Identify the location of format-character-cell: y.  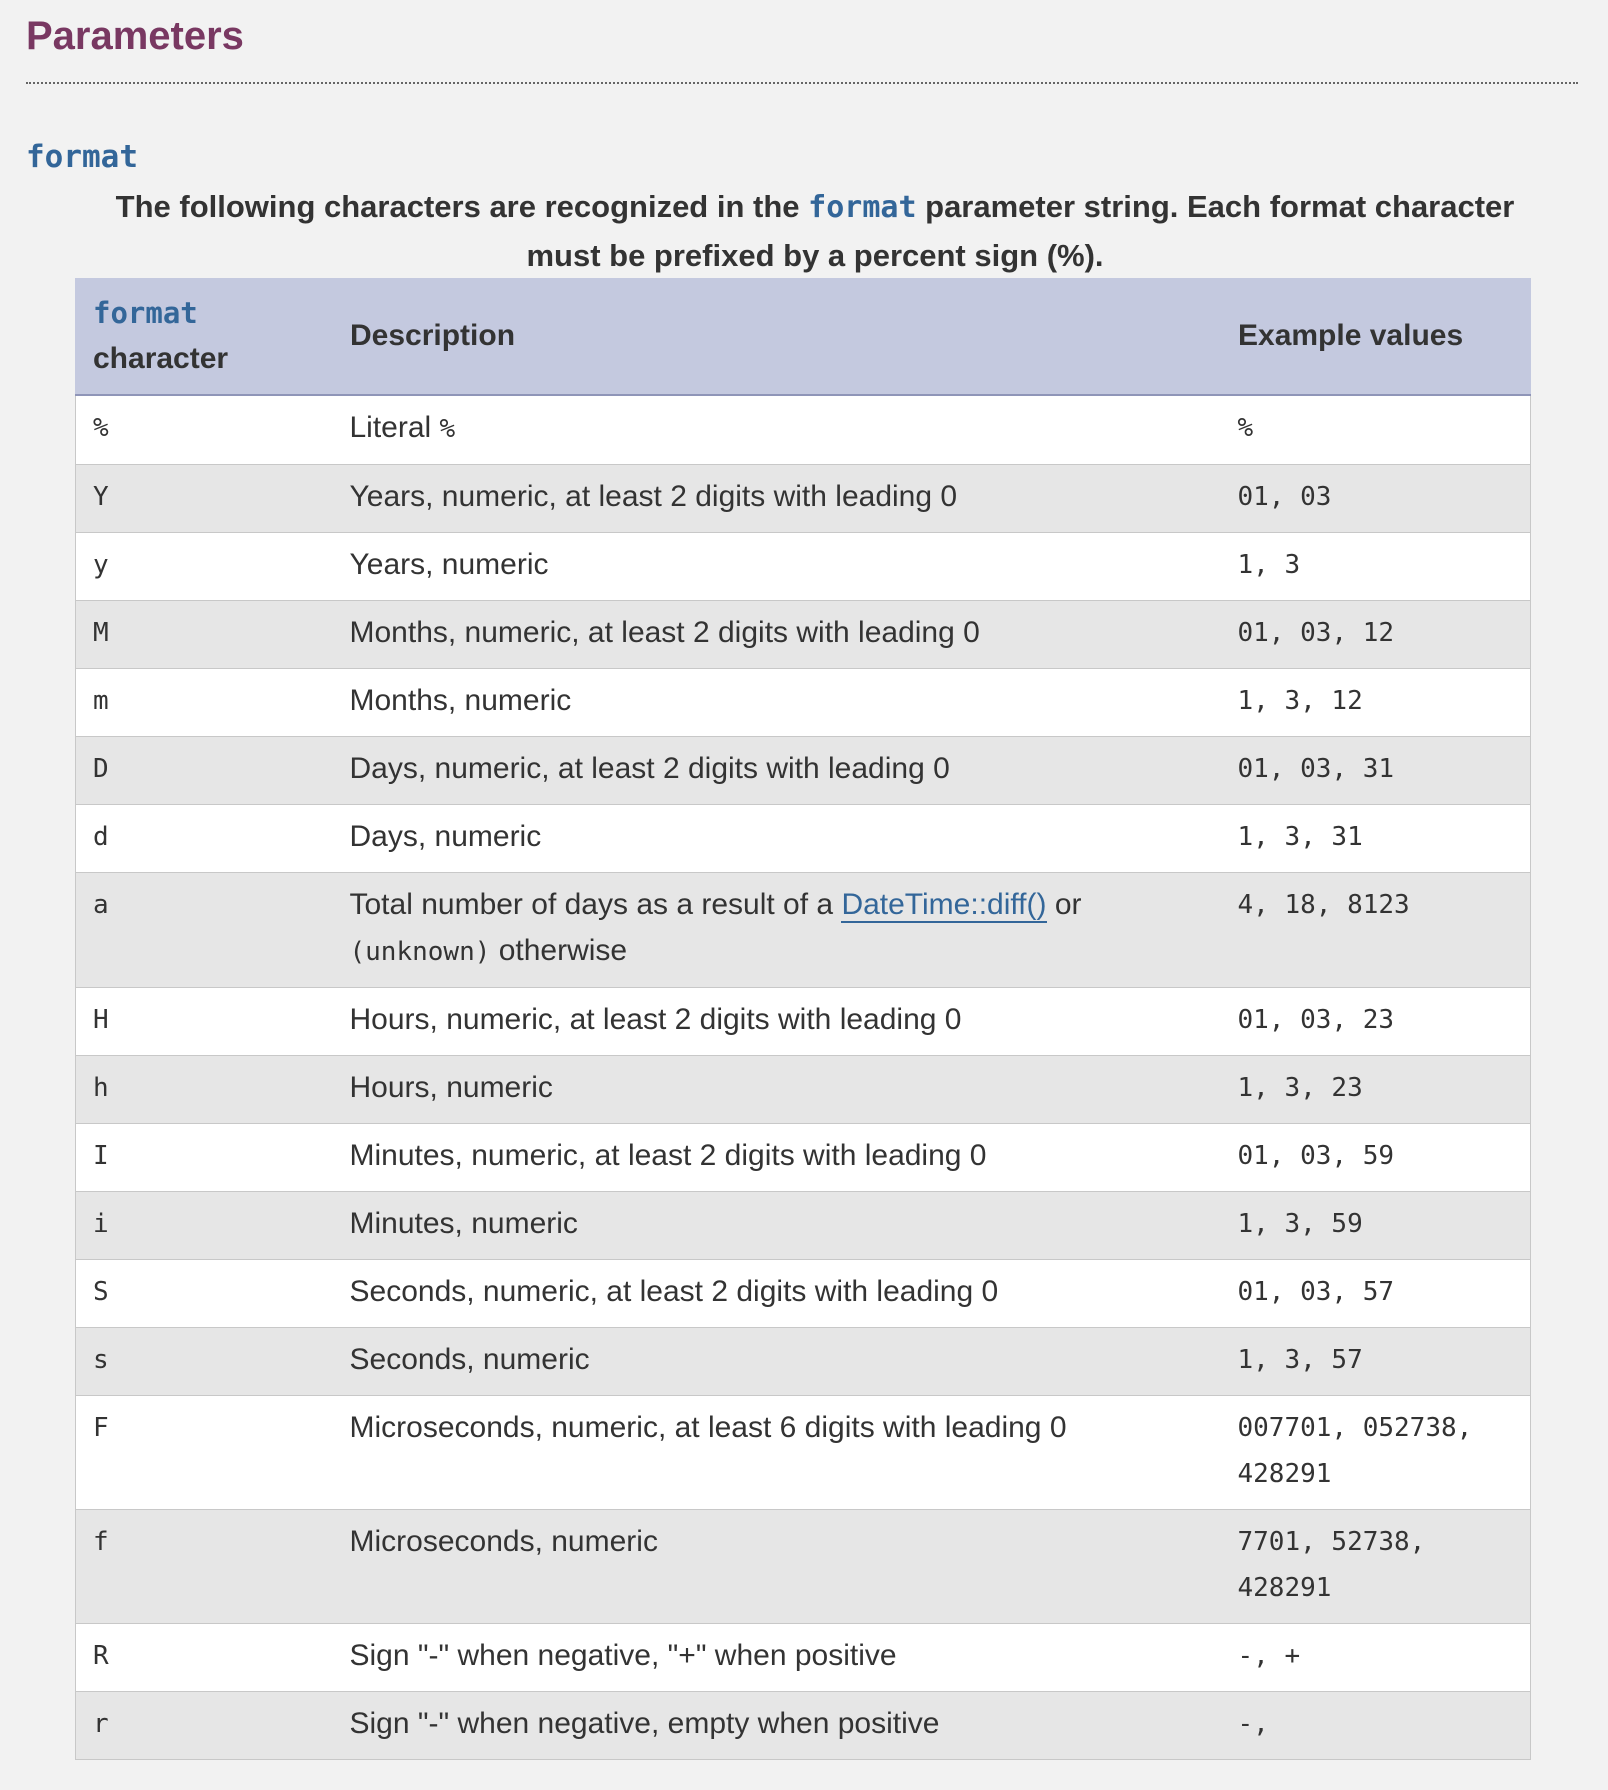
(204, 566).